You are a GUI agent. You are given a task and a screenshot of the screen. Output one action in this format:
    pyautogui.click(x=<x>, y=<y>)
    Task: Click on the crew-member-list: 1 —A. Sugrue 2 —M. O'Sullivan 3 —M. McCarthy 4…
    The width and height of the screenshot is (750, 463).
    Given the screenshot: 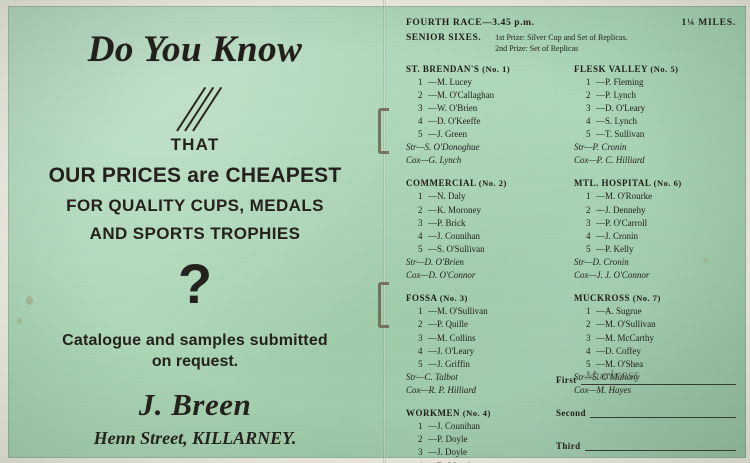 What is the action you would take?
    pyautogui.click(x=653, y=351)
    